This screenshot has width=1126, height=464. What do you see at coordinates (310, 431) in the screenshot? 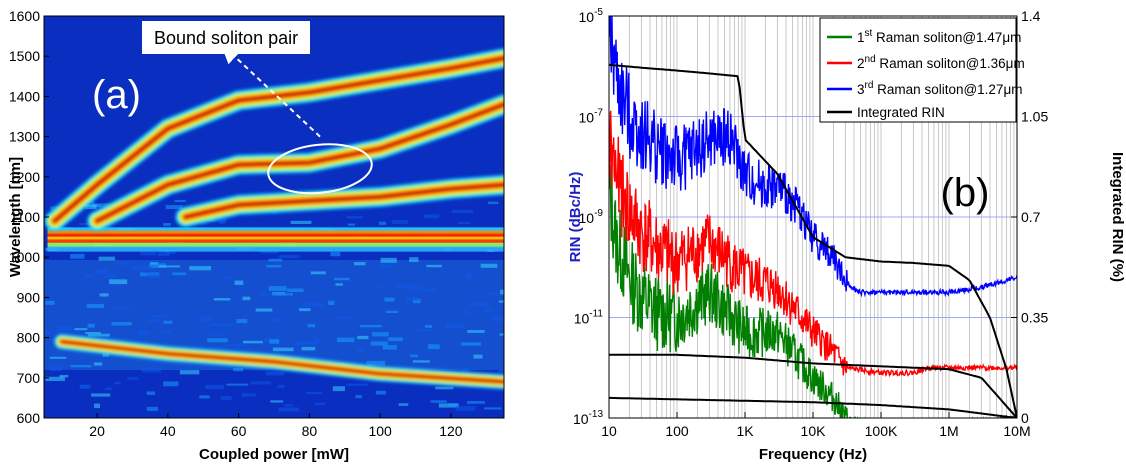
I see `panel-a-xtick-label: 80` at bounding box center [310, 431].